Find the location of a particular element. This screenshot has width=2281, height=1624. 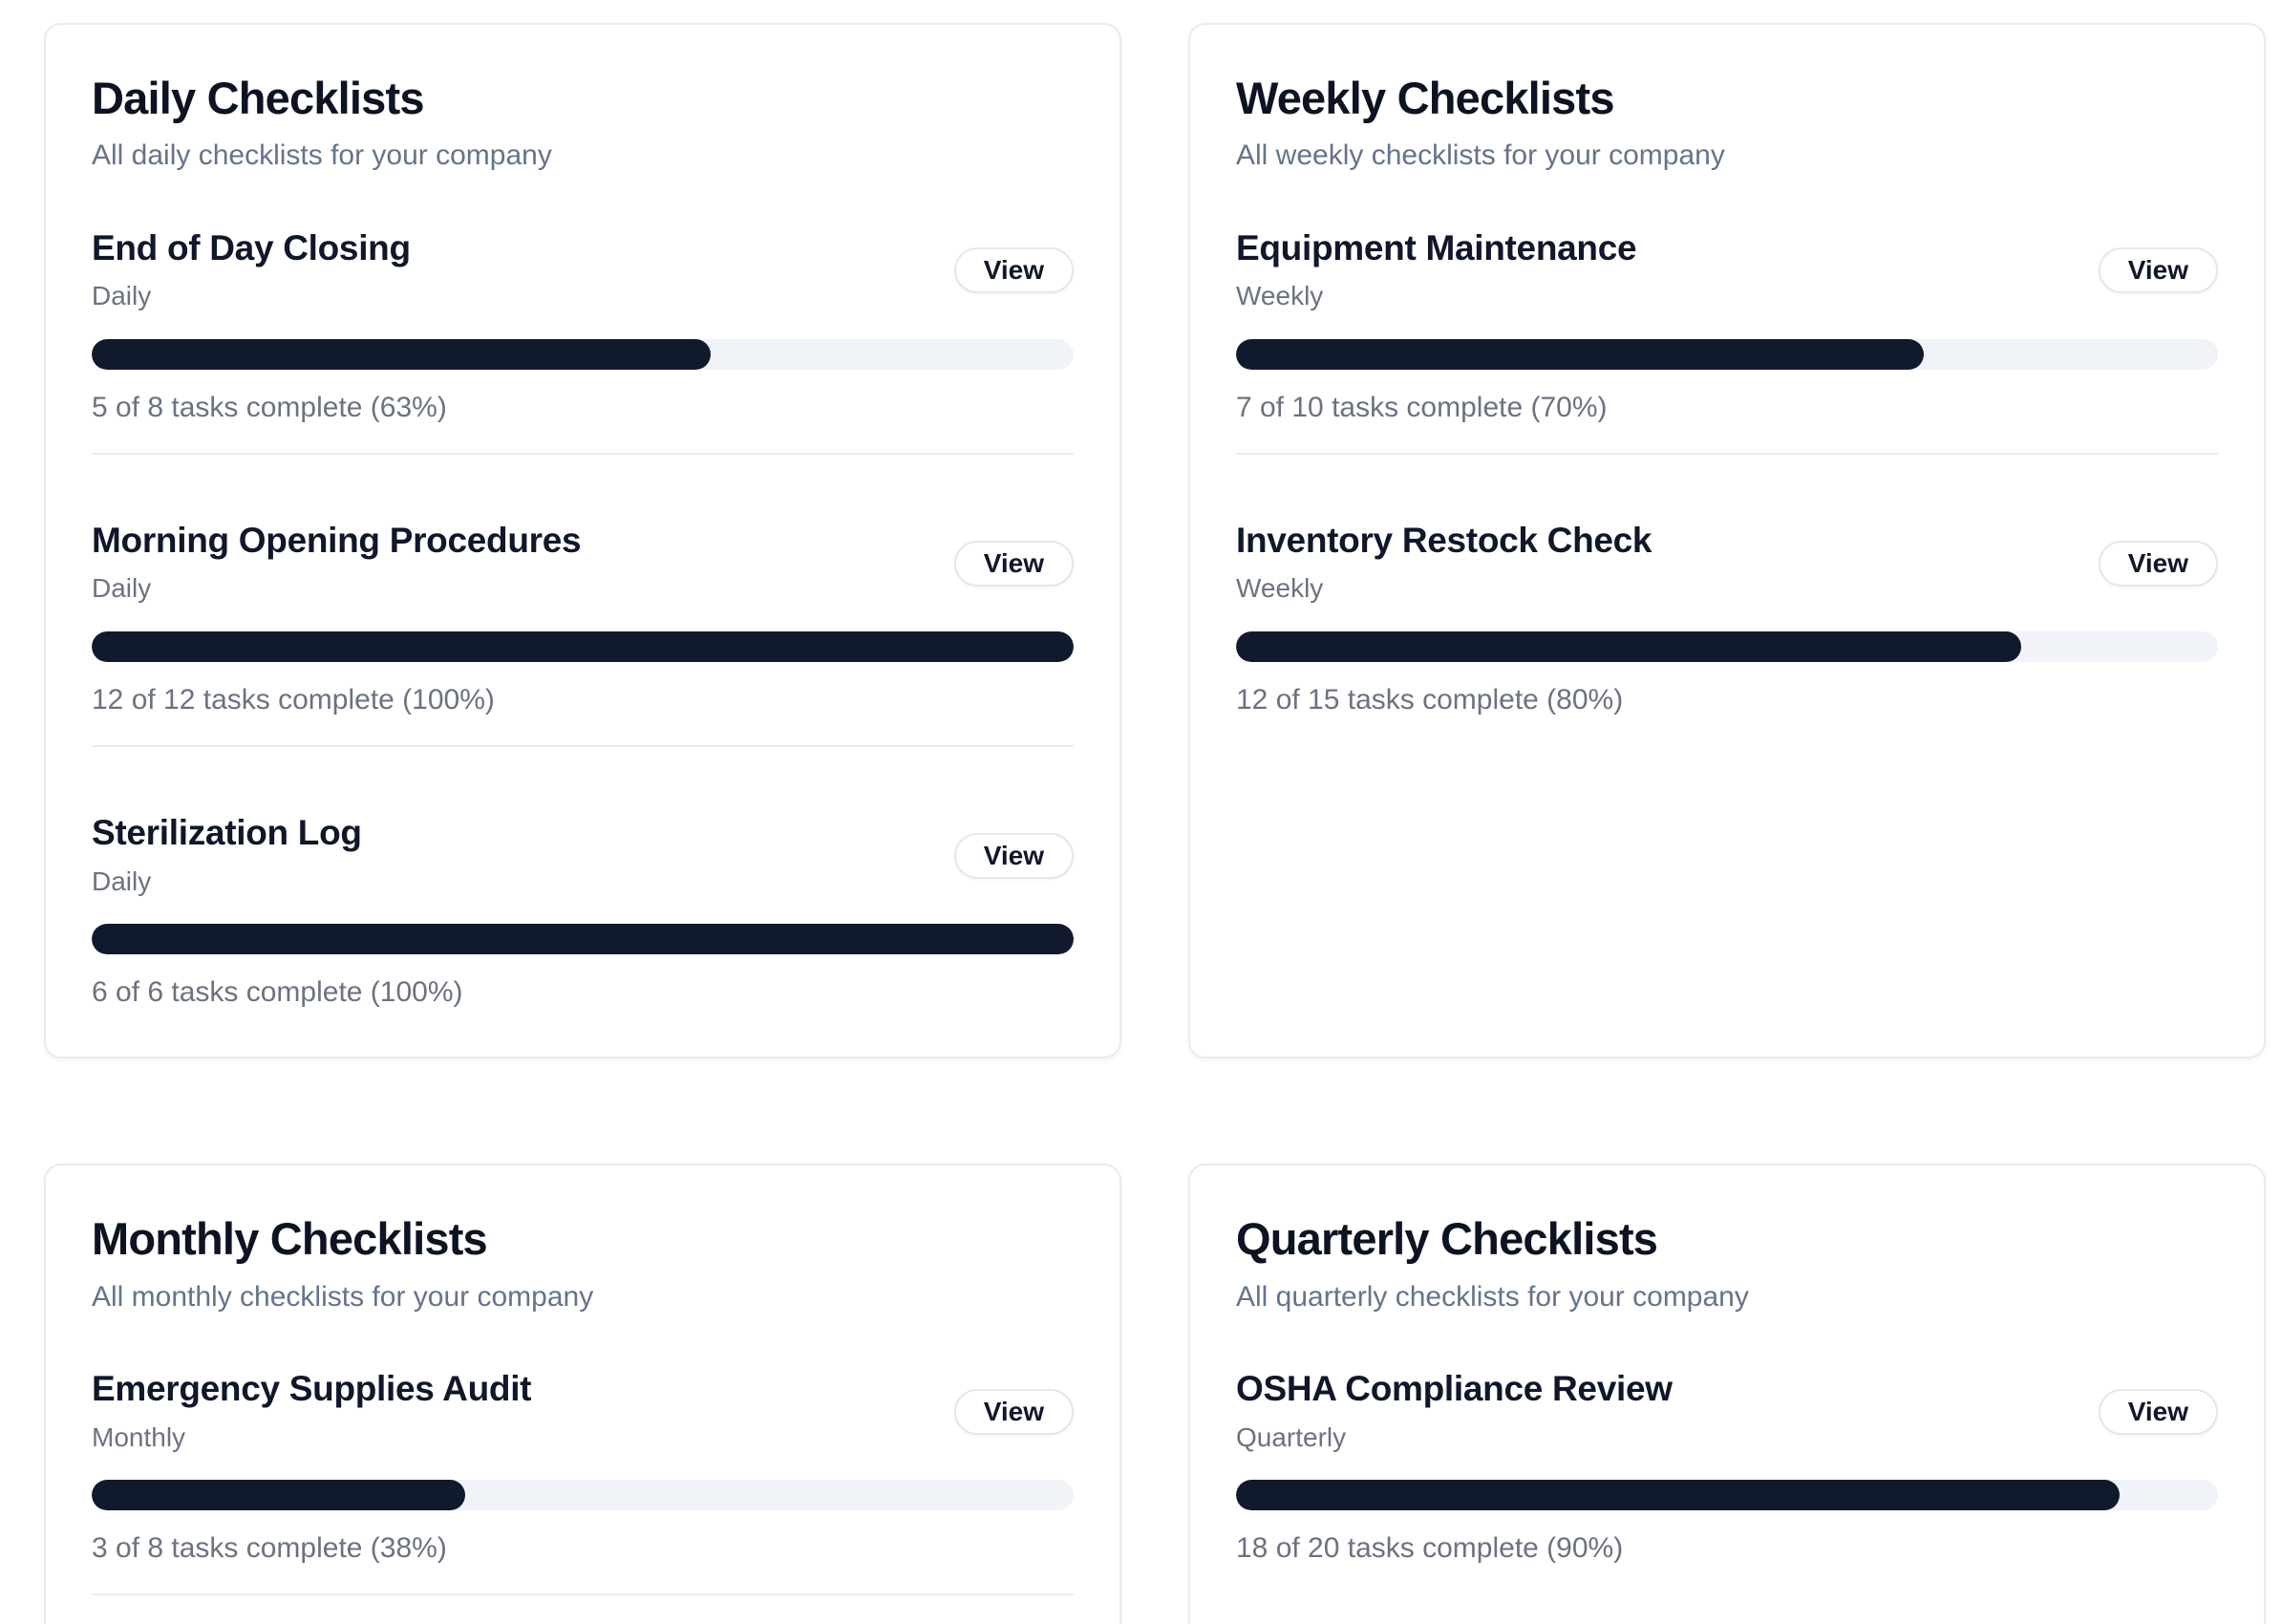

checklist-item-header: Emergency Supplies Audit Monthly View is located at coordinates (583, 1412).